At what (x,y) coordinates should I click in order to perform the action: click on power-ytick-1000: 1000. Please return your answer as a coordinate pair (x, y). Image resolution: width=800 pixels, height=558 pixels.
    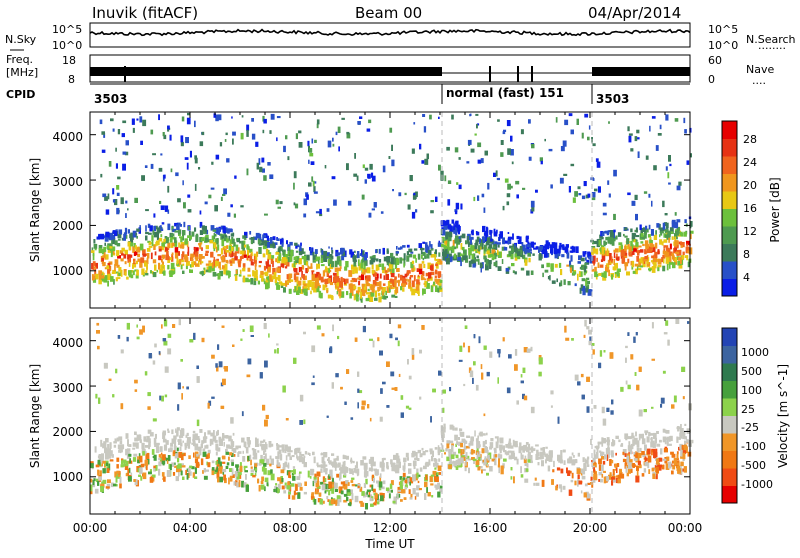
    Looking at the image, I should click on (67, 271).